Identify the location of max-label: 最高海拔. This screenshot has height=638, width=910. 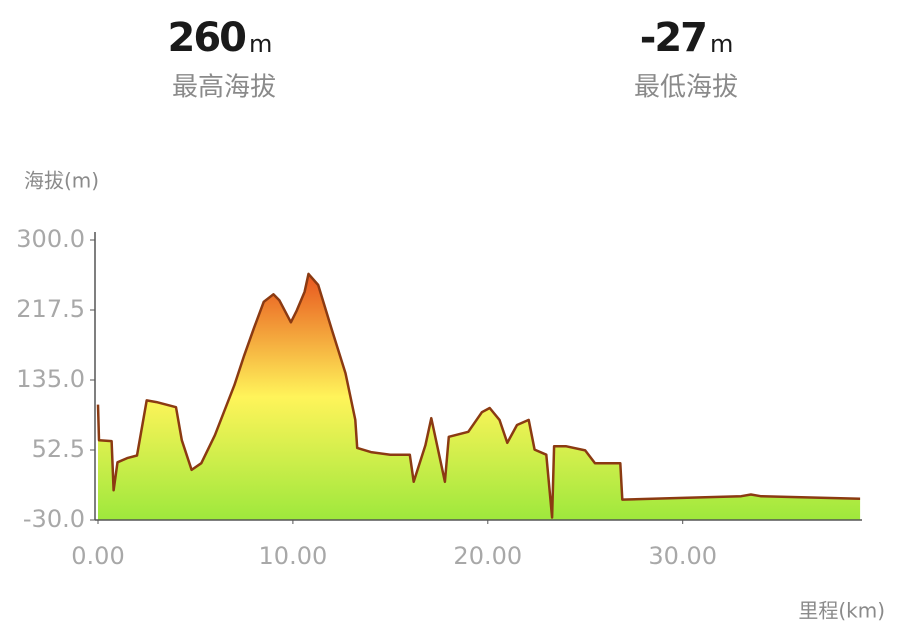
(224, 88).